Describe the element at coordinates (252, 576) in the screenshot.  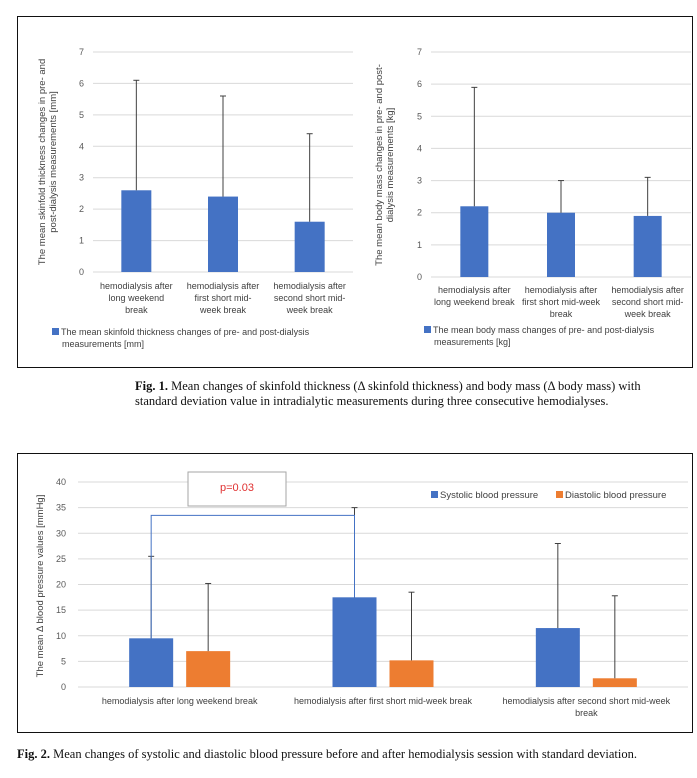
I see `significance-bracket` at that location.